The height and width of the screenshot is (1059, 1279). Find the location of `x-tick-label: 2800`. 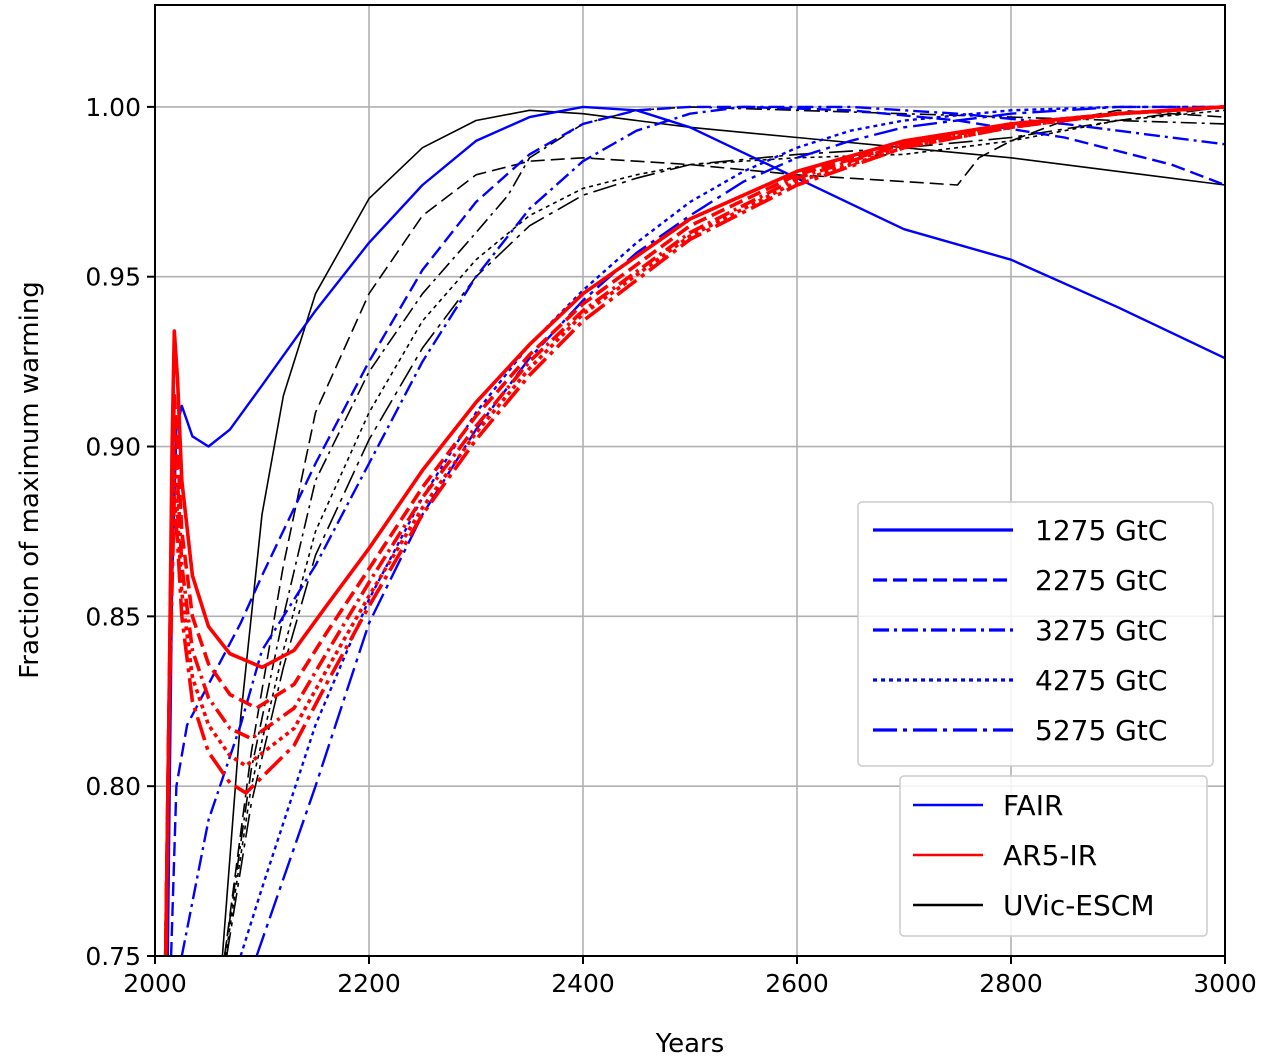

x-tick-label: 2800 is located at coordinates (1011, 983).